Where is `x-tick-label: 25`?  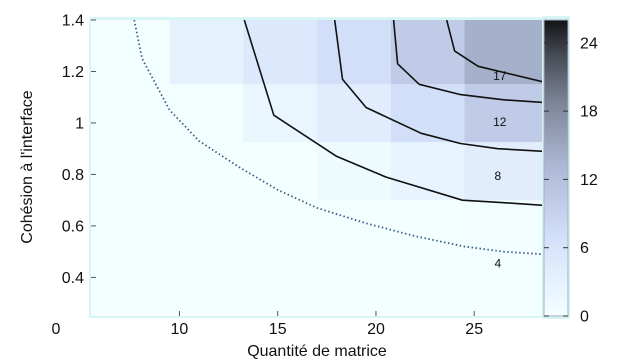
x-tick-label: 25 is located at coordinates (474, 329).